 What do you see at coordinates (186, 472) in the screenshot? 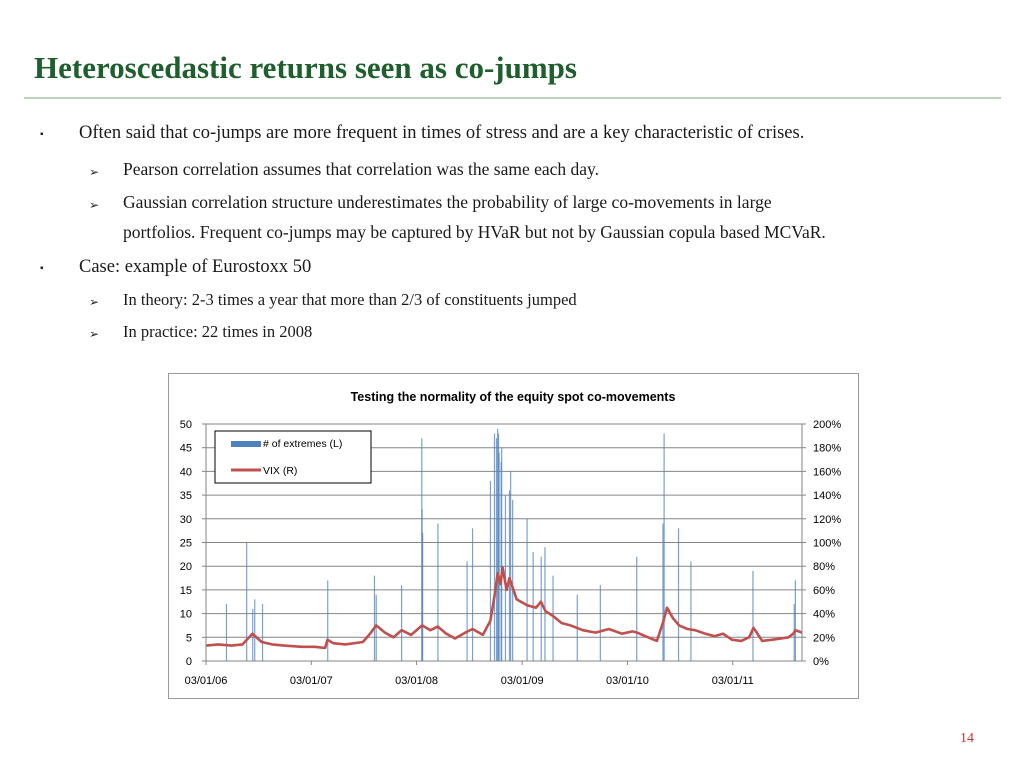
I see `y-left-tick-label: 40` at bounding box center [186, 472].